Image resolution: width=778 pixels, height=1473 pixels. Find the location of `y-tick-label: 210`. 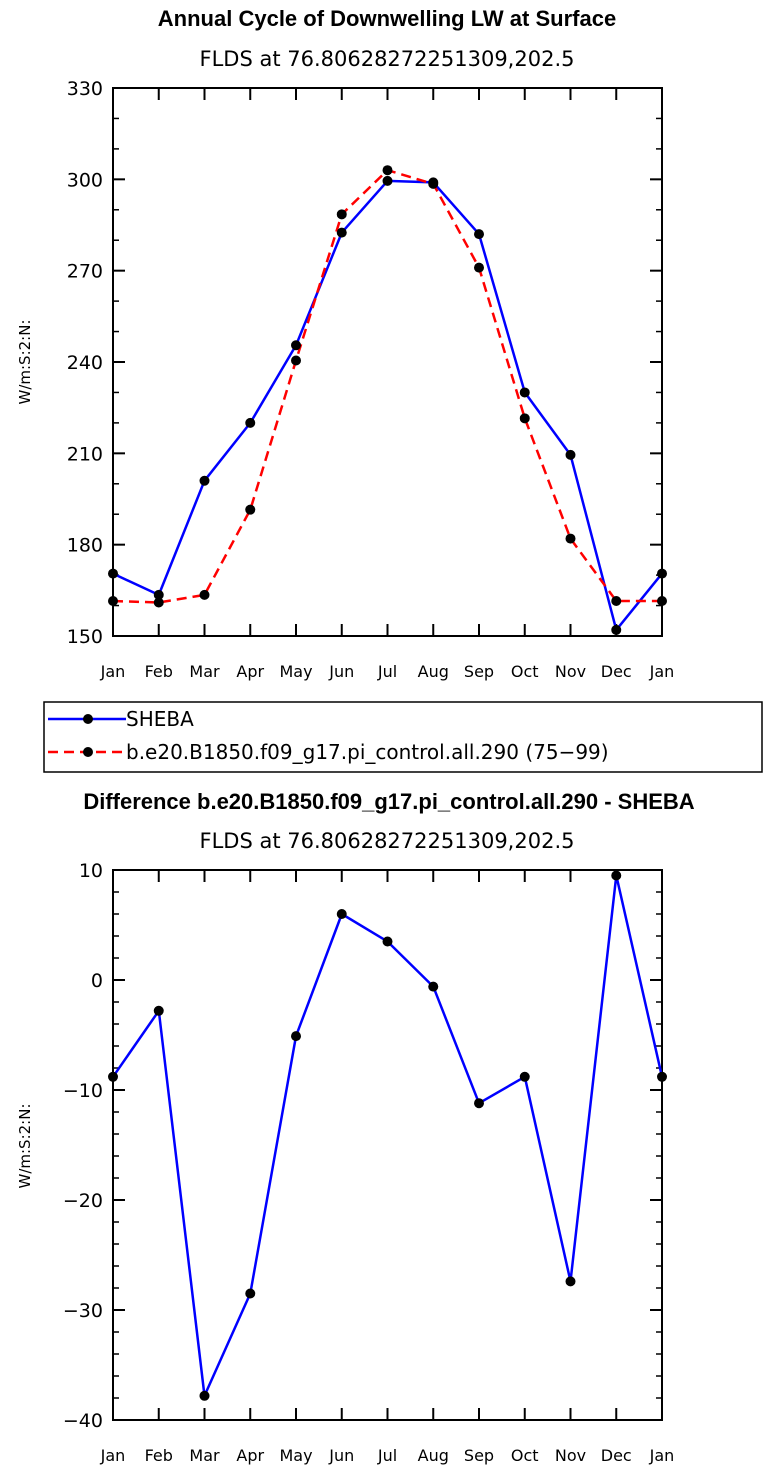

y-tick-label: 210 is located at coordinates (85, 454).